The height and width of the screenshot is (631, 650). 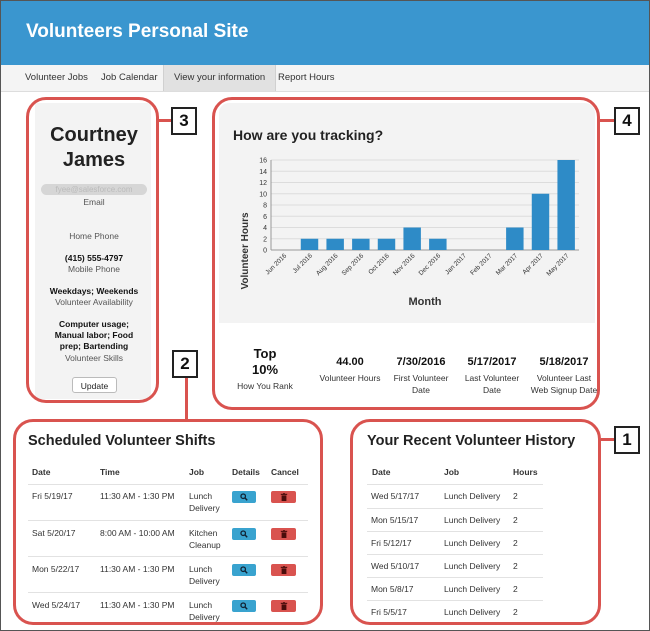 I want to click on shift-job-line-1: Kitchen, so click(x=203, y=533).